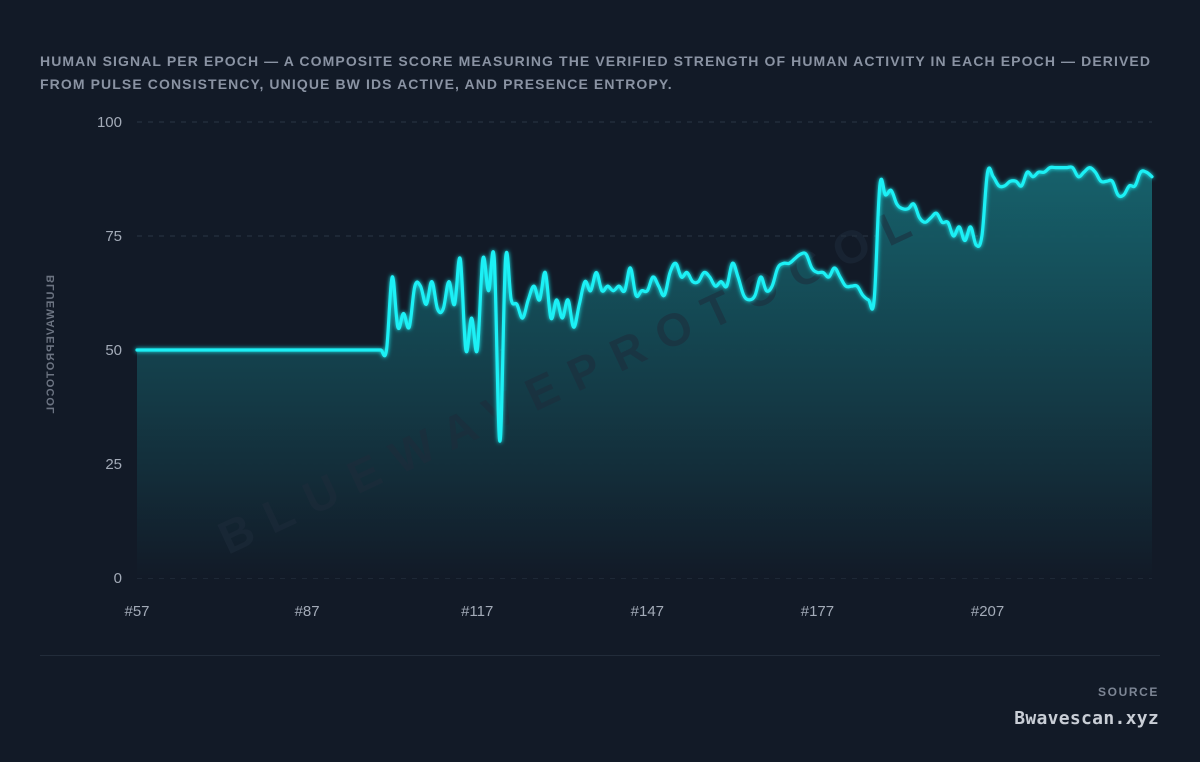 The image size is (1200, 762). What do you see at coordinates (51, 345) in the screenshot?
I see `vertical-watermark: BLUEWAVEPROTOCOL` at bounding box center [51, 345].